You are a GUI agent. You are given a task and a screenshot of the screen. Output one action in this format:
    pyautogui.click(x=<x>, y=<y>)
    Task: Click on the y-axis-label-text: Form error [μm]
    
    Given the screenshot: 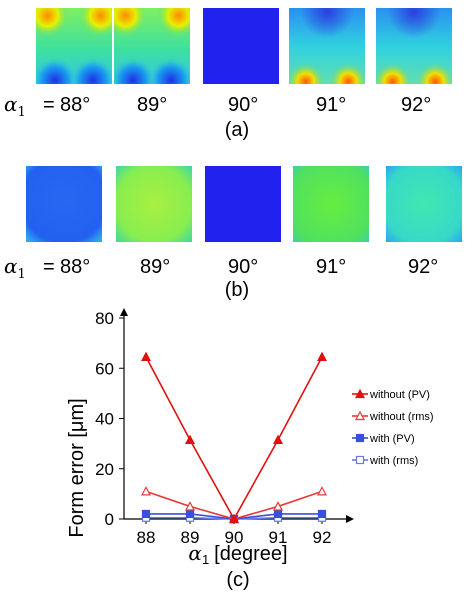 What is the action you would take?
    pyautogui.click(x=77, y=467)
    